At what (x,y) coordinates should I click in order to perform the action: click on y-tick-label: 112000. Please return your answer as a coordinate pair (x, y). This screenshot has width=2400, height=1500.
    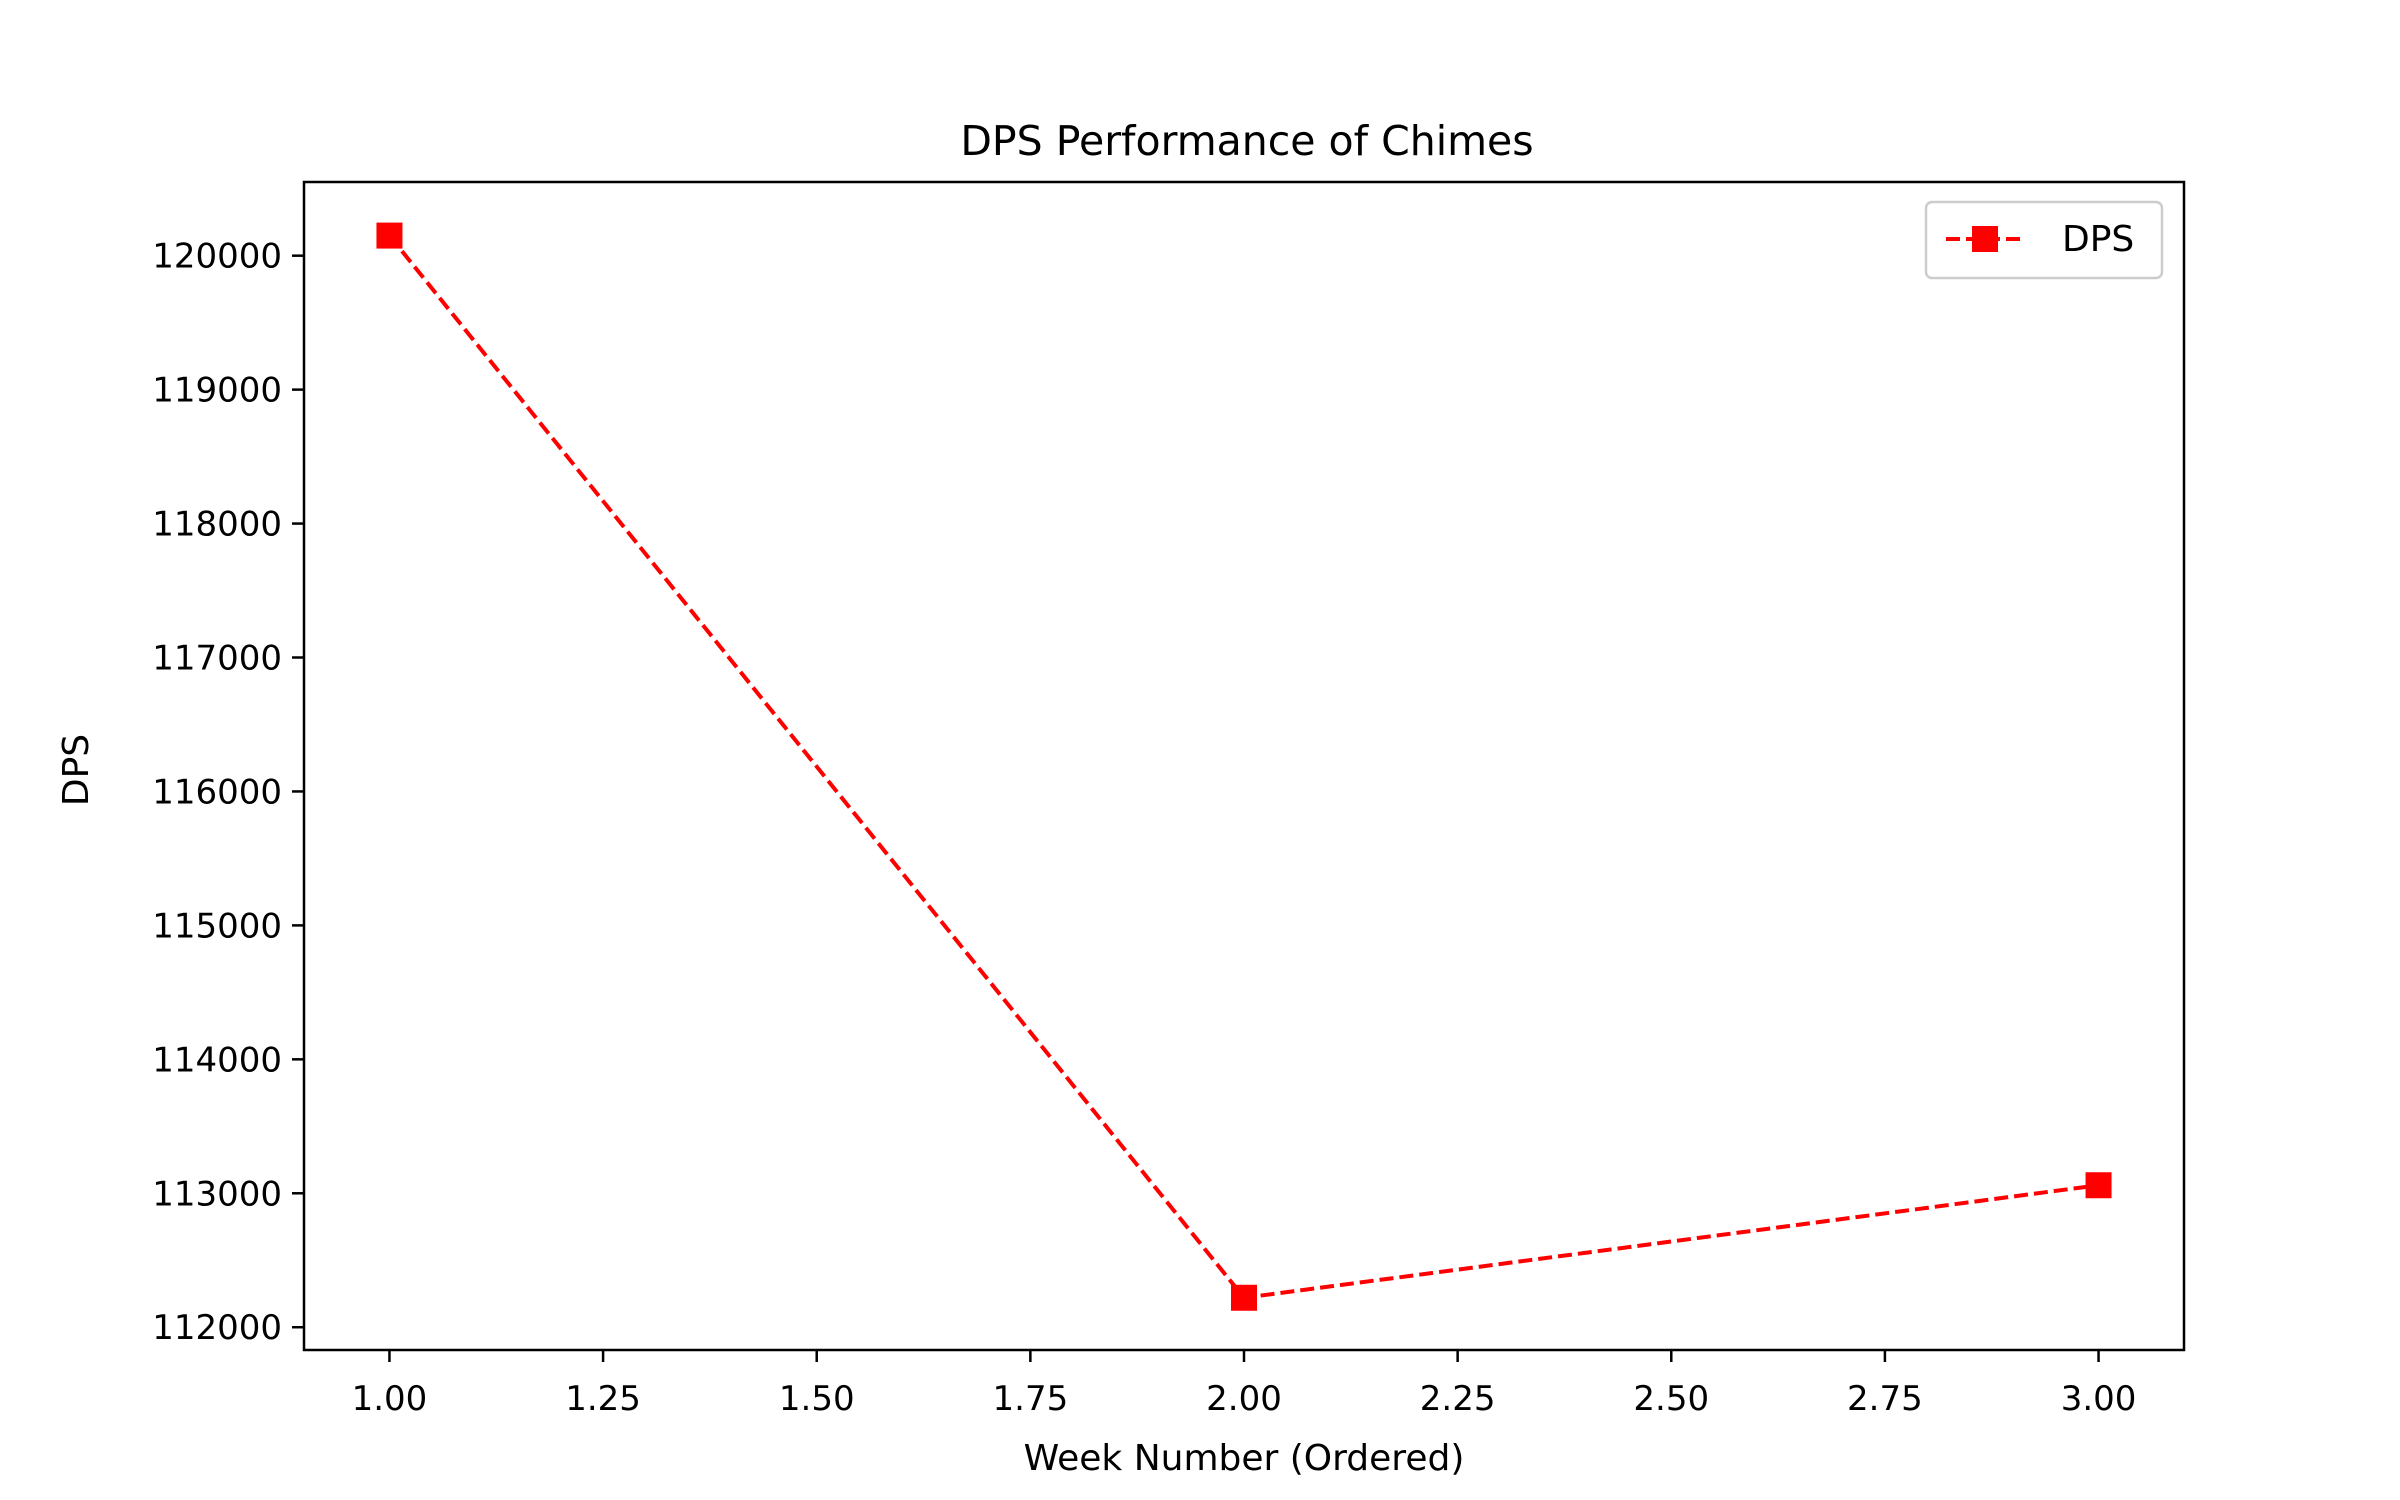
    Looking at the image, I should click on (217, 1328).